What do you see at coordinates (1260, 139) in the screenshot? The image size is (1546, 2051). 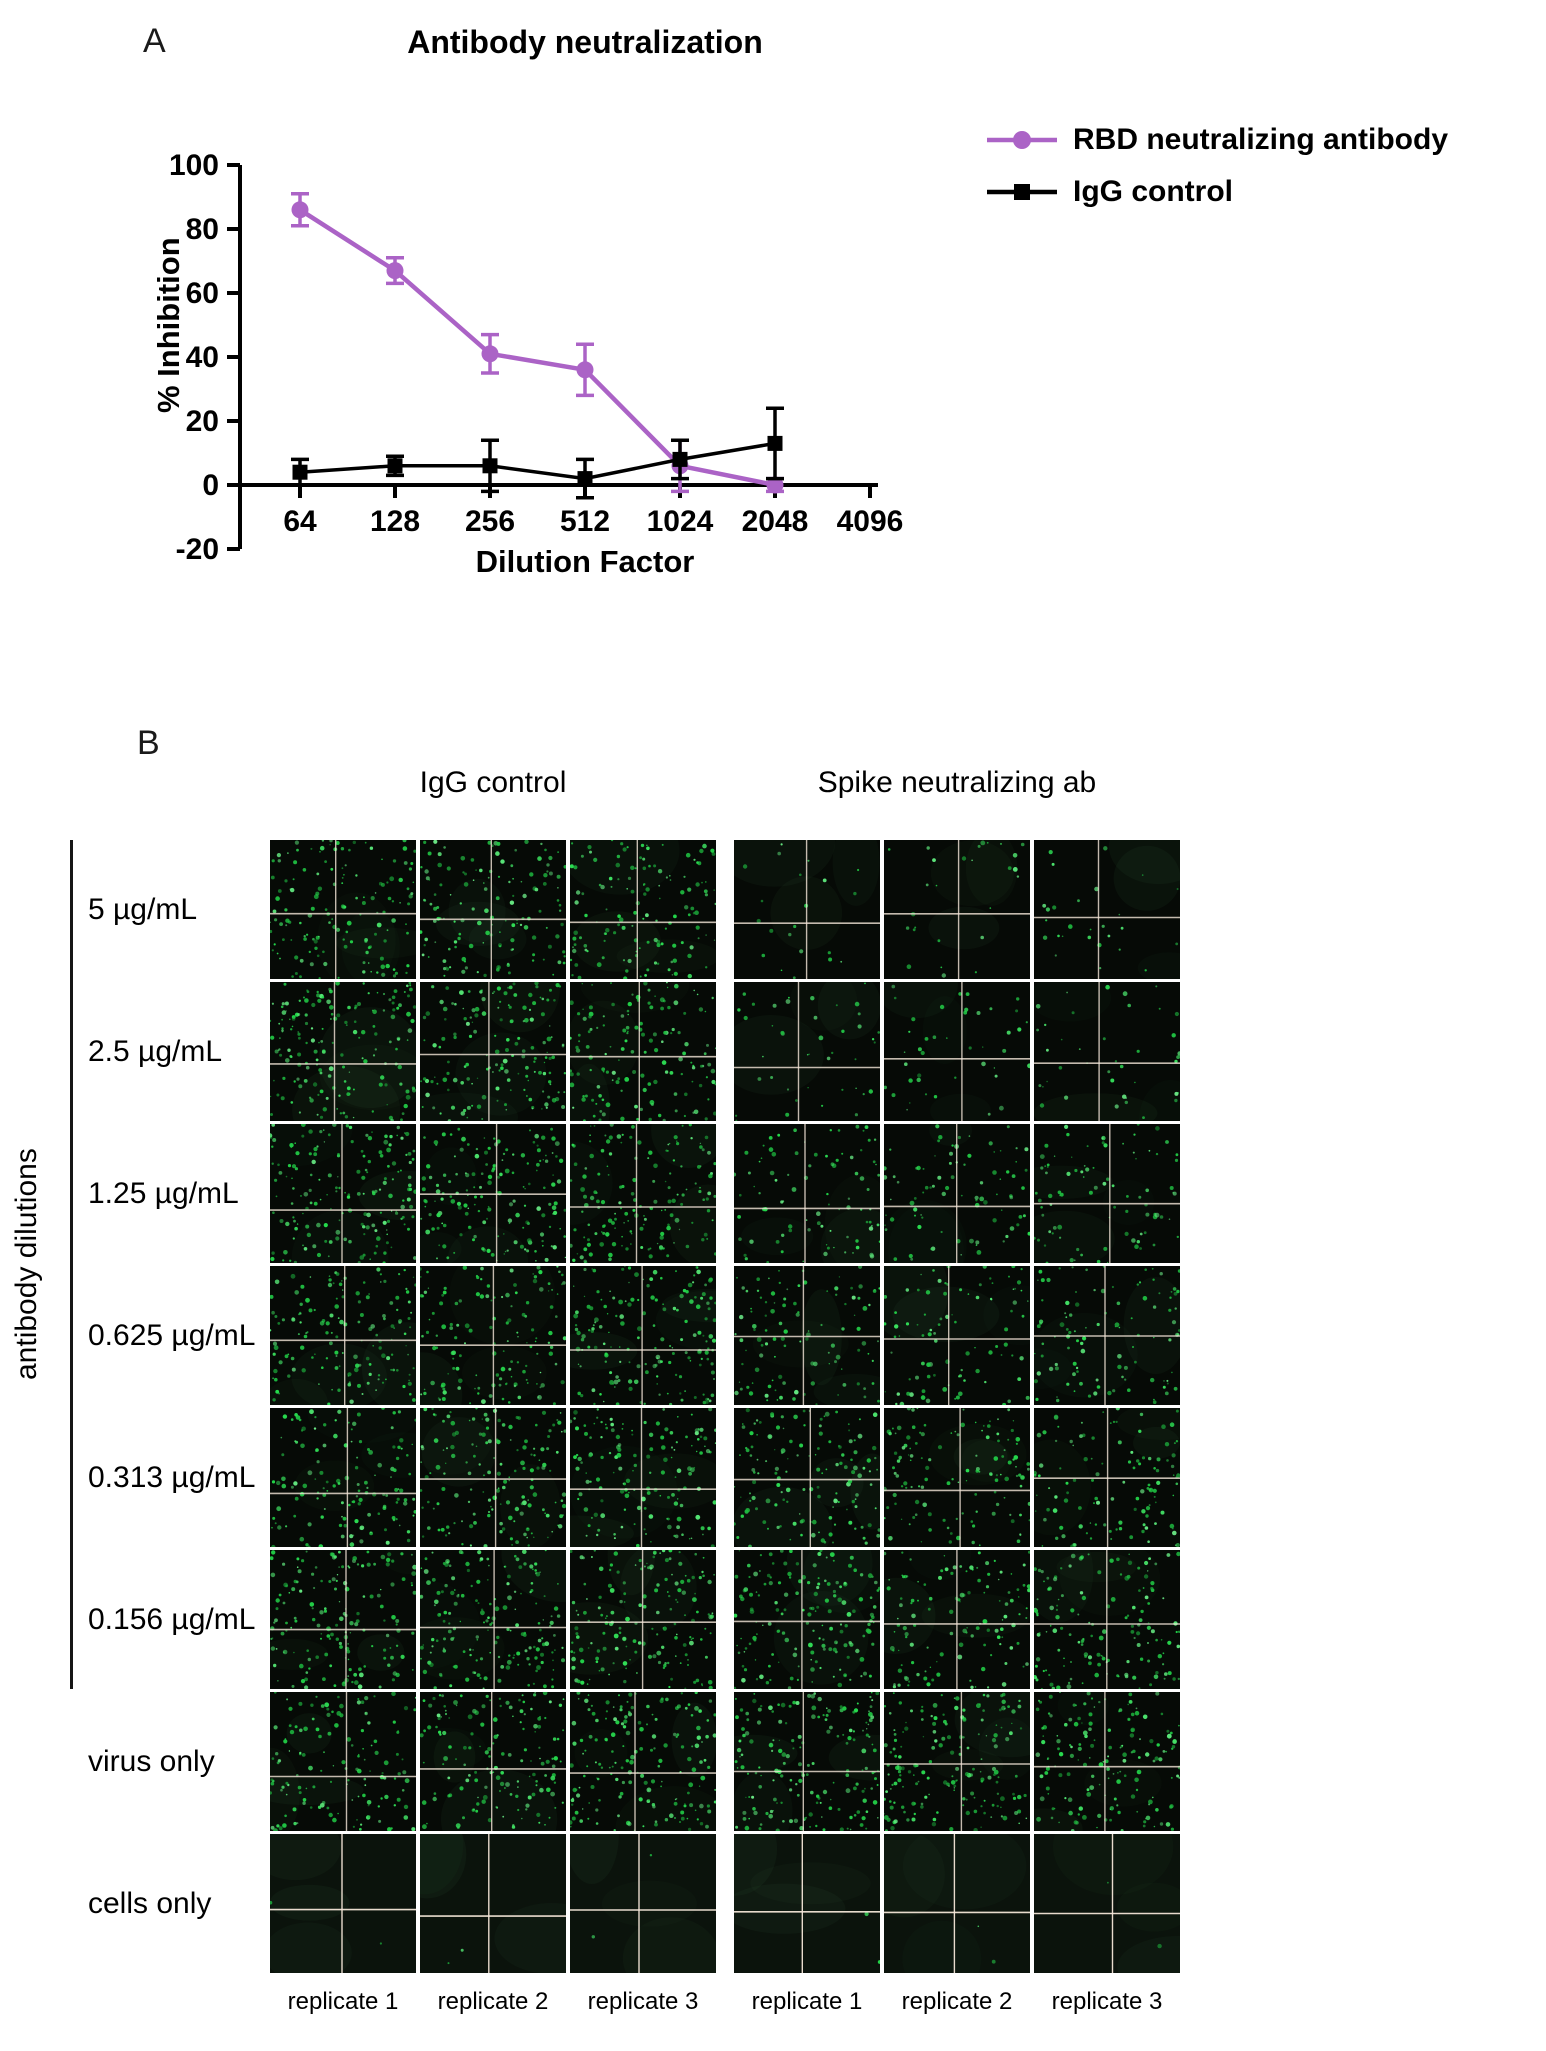 I see `legend-label: RBD neutralizing antibody` at bounding box center [1260, 139].